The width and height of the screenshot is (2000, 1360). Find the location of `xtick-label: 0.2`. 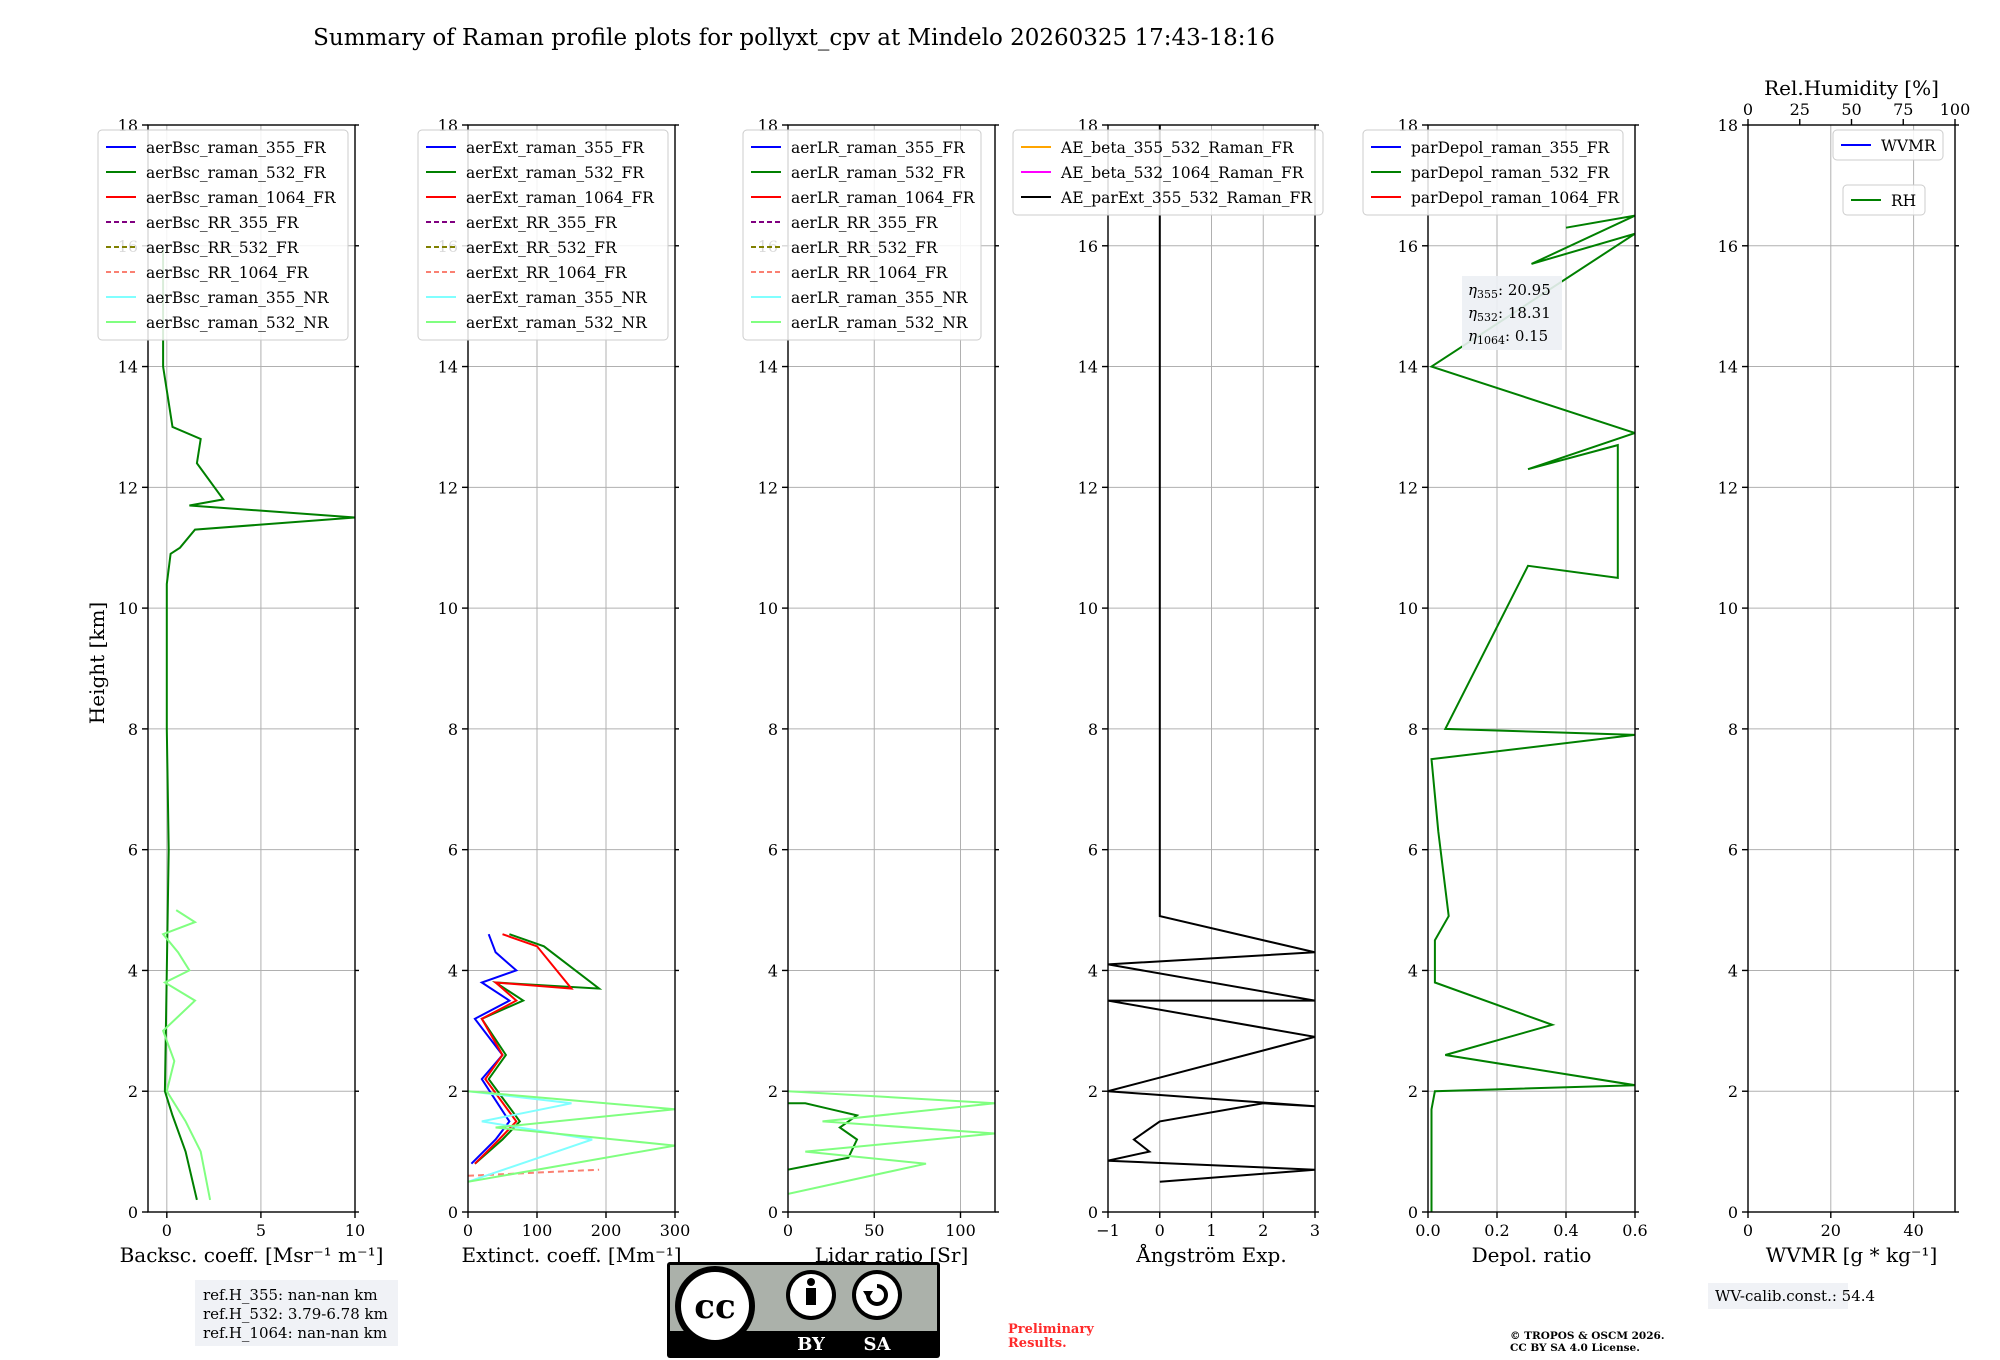

xtick-label: 0.2 is located at coordinates (1496, 1230).